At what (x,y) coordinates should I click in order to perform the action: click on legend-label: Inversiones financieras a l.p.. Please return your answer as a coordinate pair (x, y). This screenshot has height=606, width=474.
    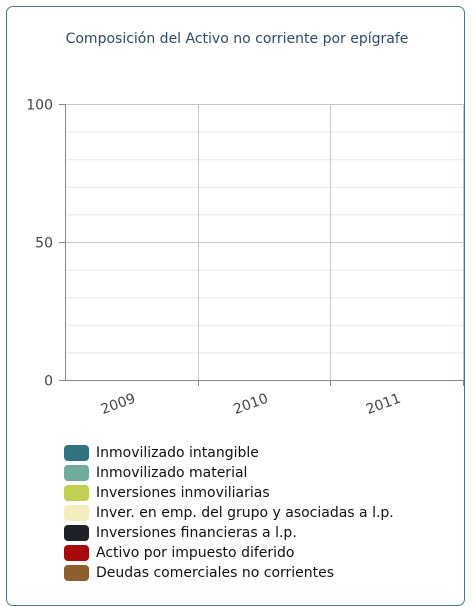
    Looking at the image, I should click on (196, 533).